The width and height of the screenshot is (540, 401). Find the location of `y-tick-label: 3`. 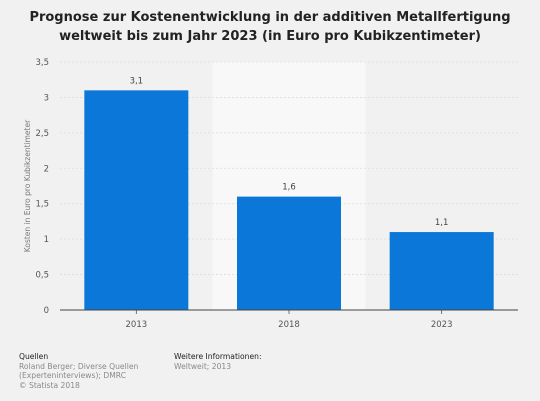

y-tick-label: 3 is located at coordinates (46, 98).